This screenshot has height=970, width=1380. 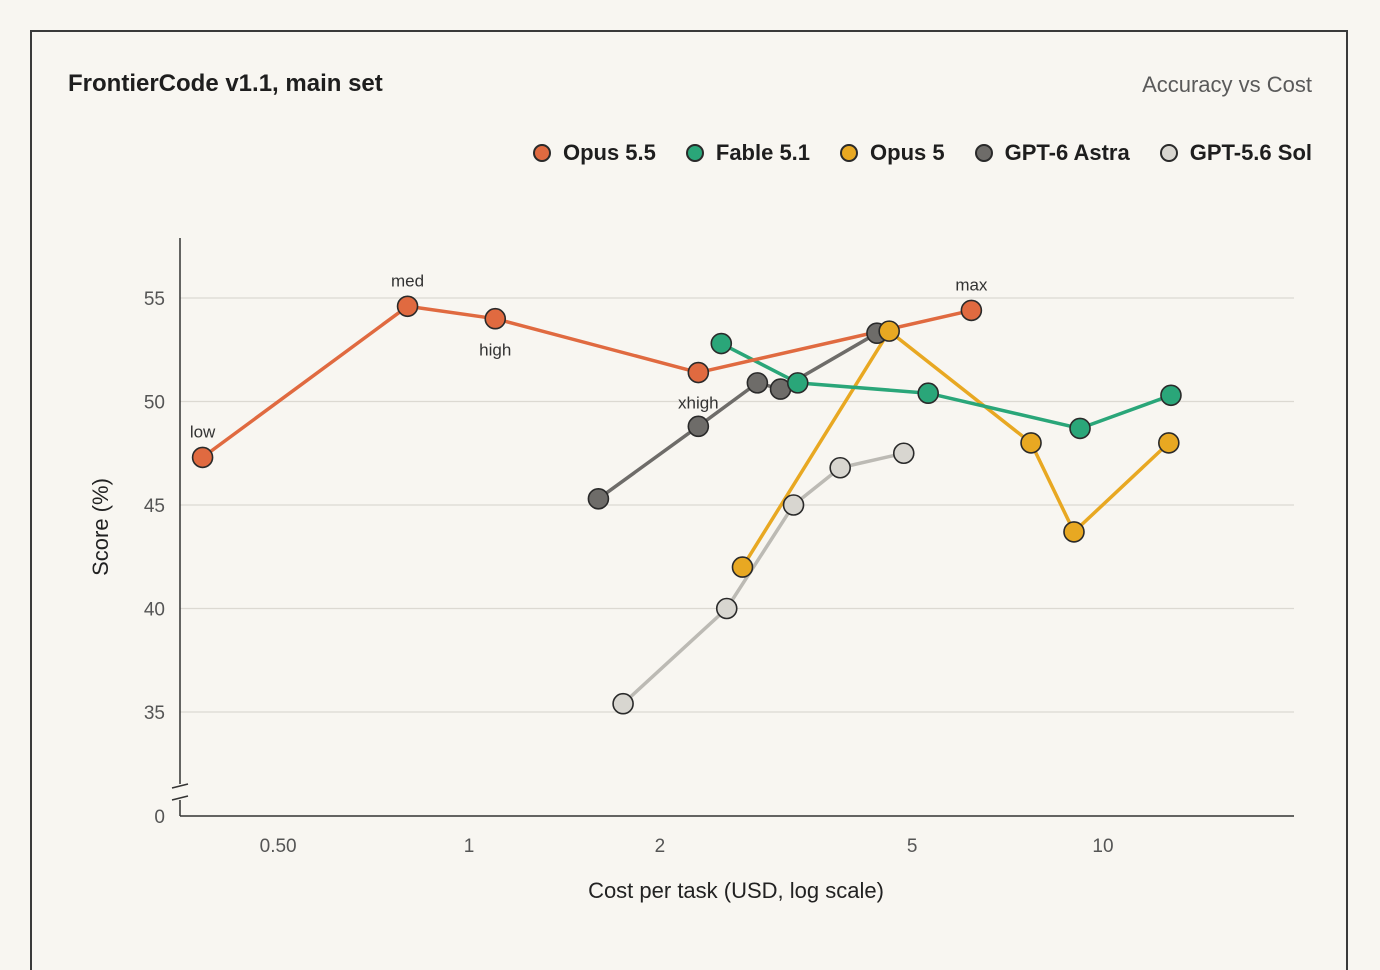 What do you see at coordinates (1250, 152) in the screenshot?
I see `legend-label: GPT-5.6 Sol` at bounding box center [1250, 152].